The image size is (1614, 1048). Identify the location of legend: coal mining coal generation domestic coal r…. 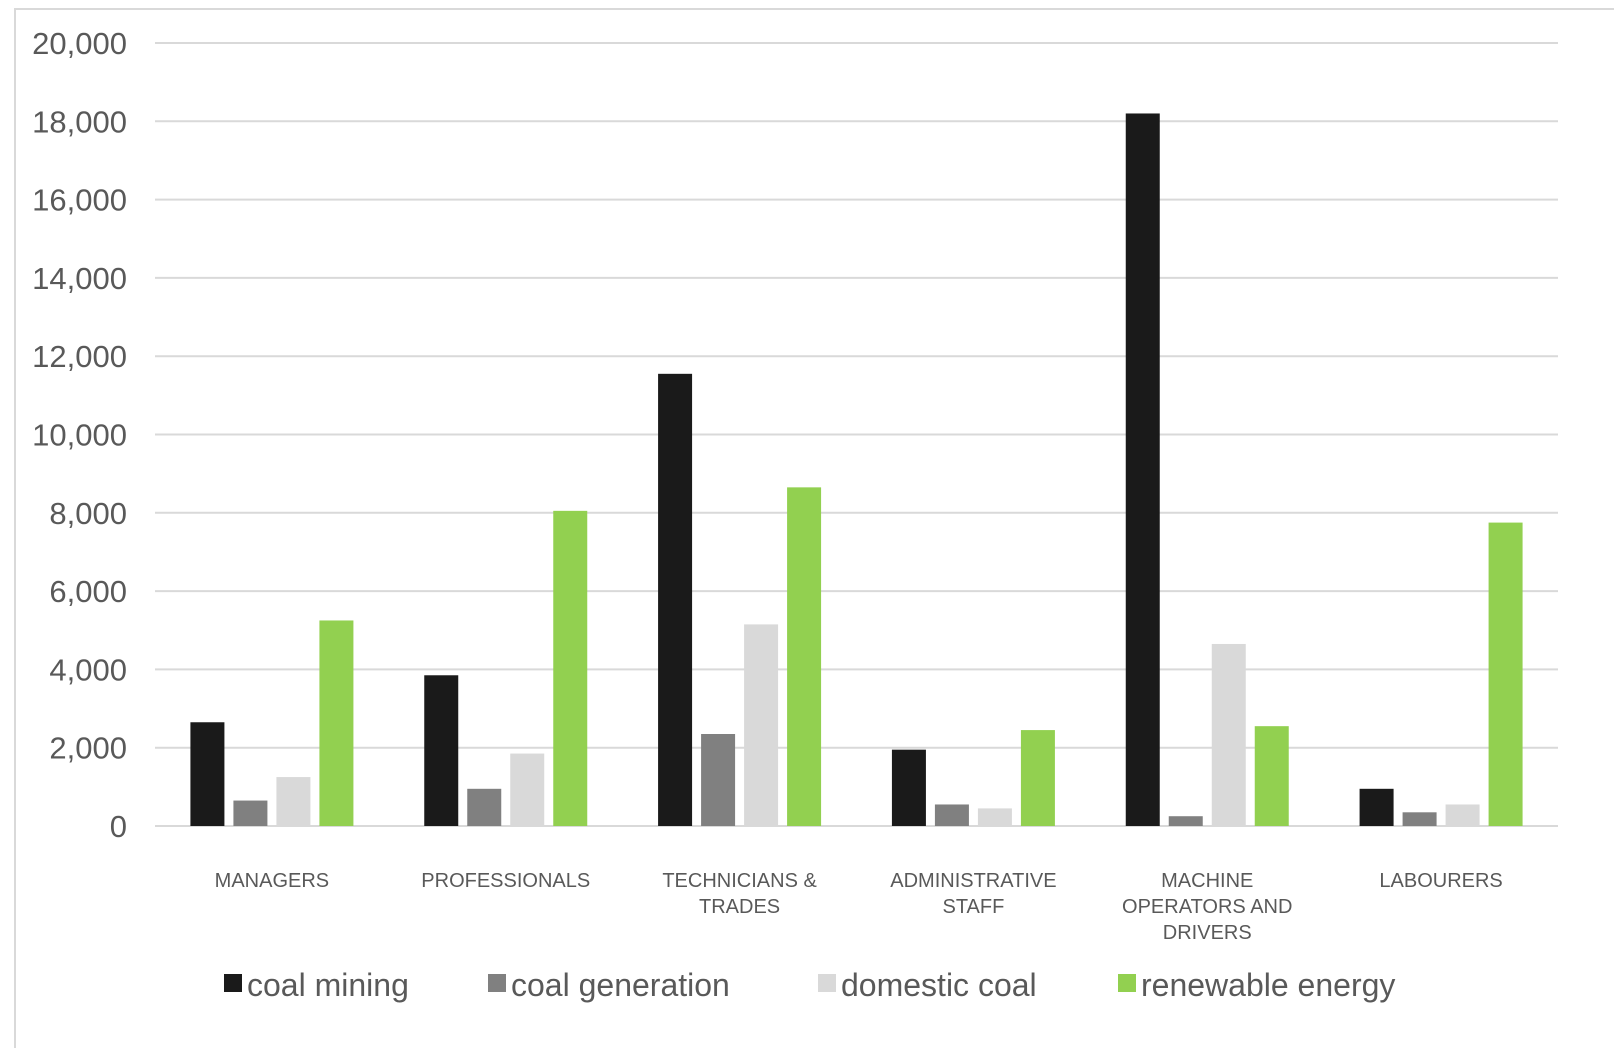
(809, 985).